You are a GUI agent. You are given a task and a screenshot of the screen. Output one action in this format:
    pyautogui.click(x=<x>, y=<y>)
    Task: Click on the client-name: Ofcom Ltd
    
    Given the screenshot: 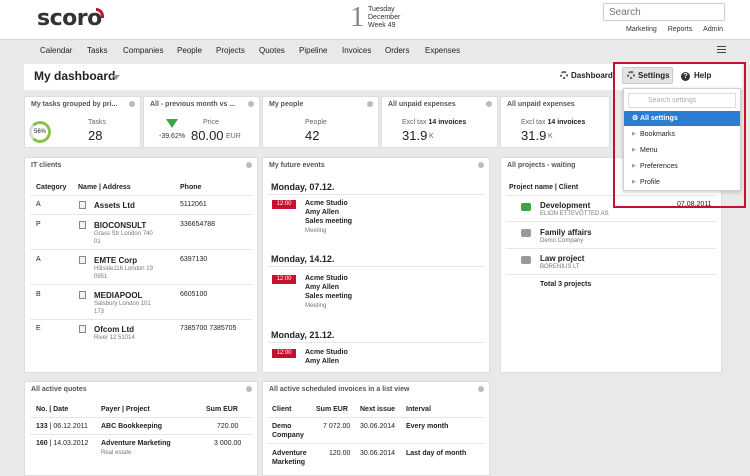 What is the action you would take?
    pyautogui.click(x=114, y=329)
    